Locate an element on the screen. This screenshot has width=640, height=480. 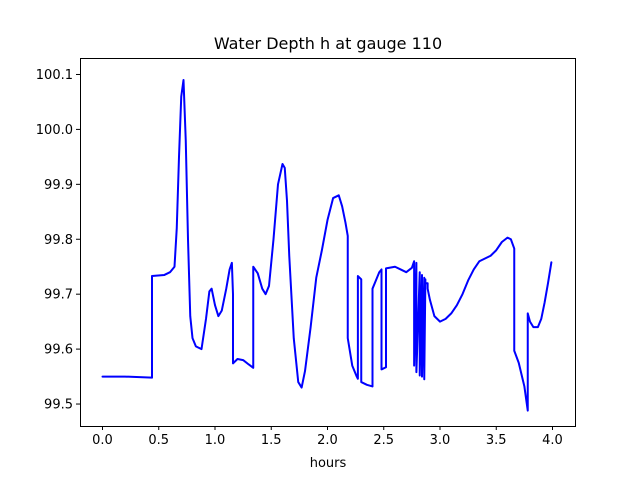
chart-title: Water Depth h at gauge 110 is located at coordinates (328, 43).